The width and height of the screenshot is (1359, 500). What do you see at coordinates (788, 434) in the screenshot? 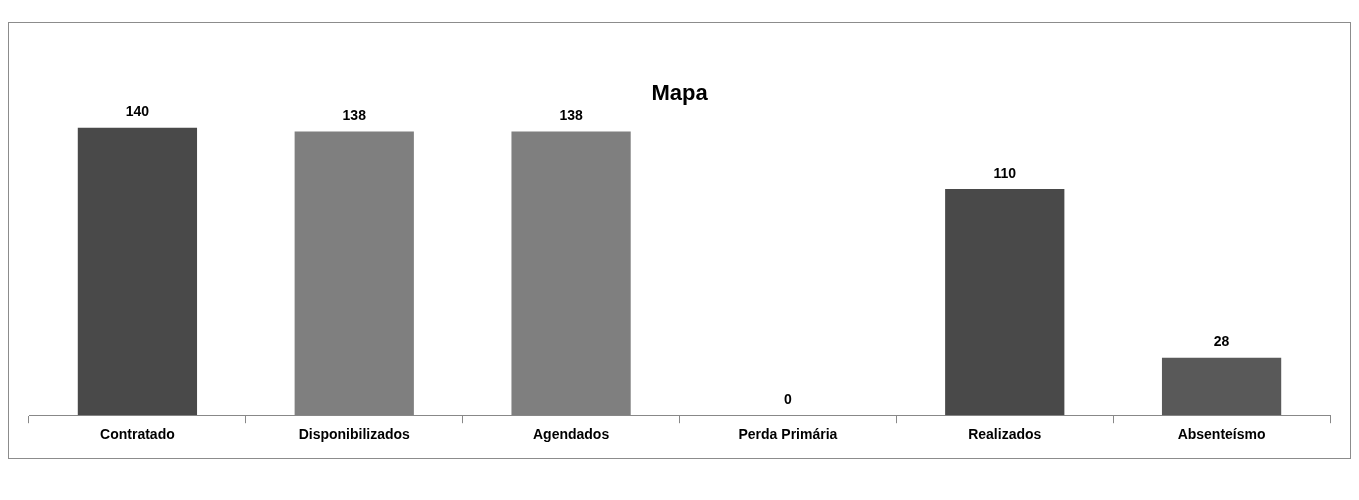
I see `x-tick-label: Perda Primária` at bounding box center [788, 434].